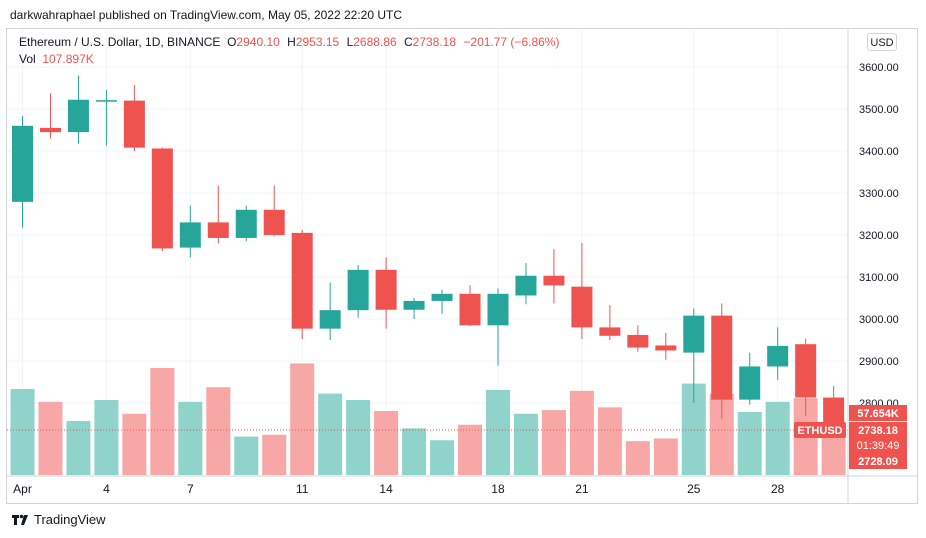  Describe the element at coordinates (291, 42) in the screenshot. I see `high-label: H` at that location.